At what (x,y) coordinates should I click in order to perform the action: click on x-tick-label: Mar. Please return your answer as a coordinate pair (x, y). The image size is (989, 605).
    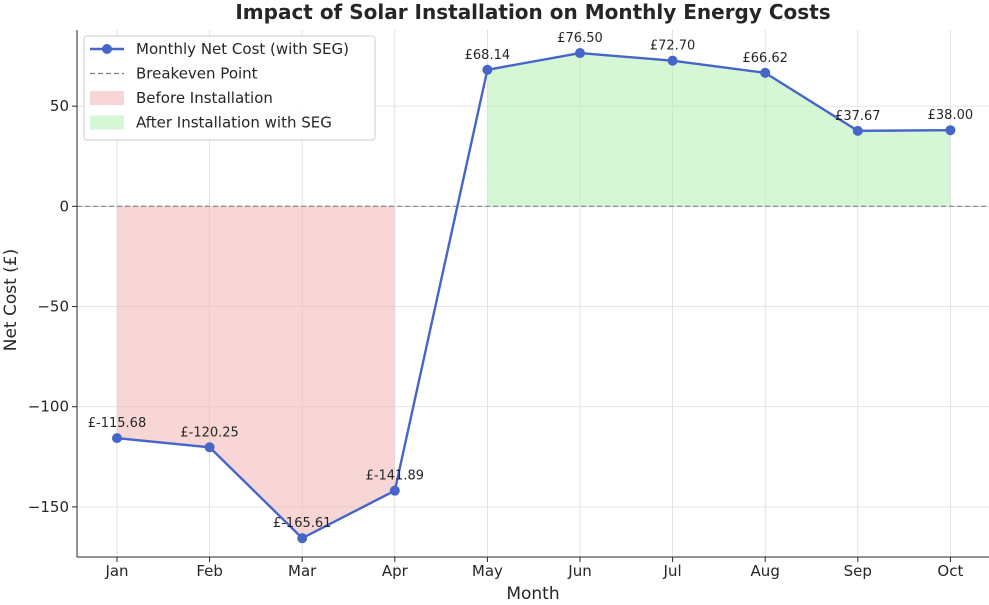
    Looking at the image, I should click on (302, 571).